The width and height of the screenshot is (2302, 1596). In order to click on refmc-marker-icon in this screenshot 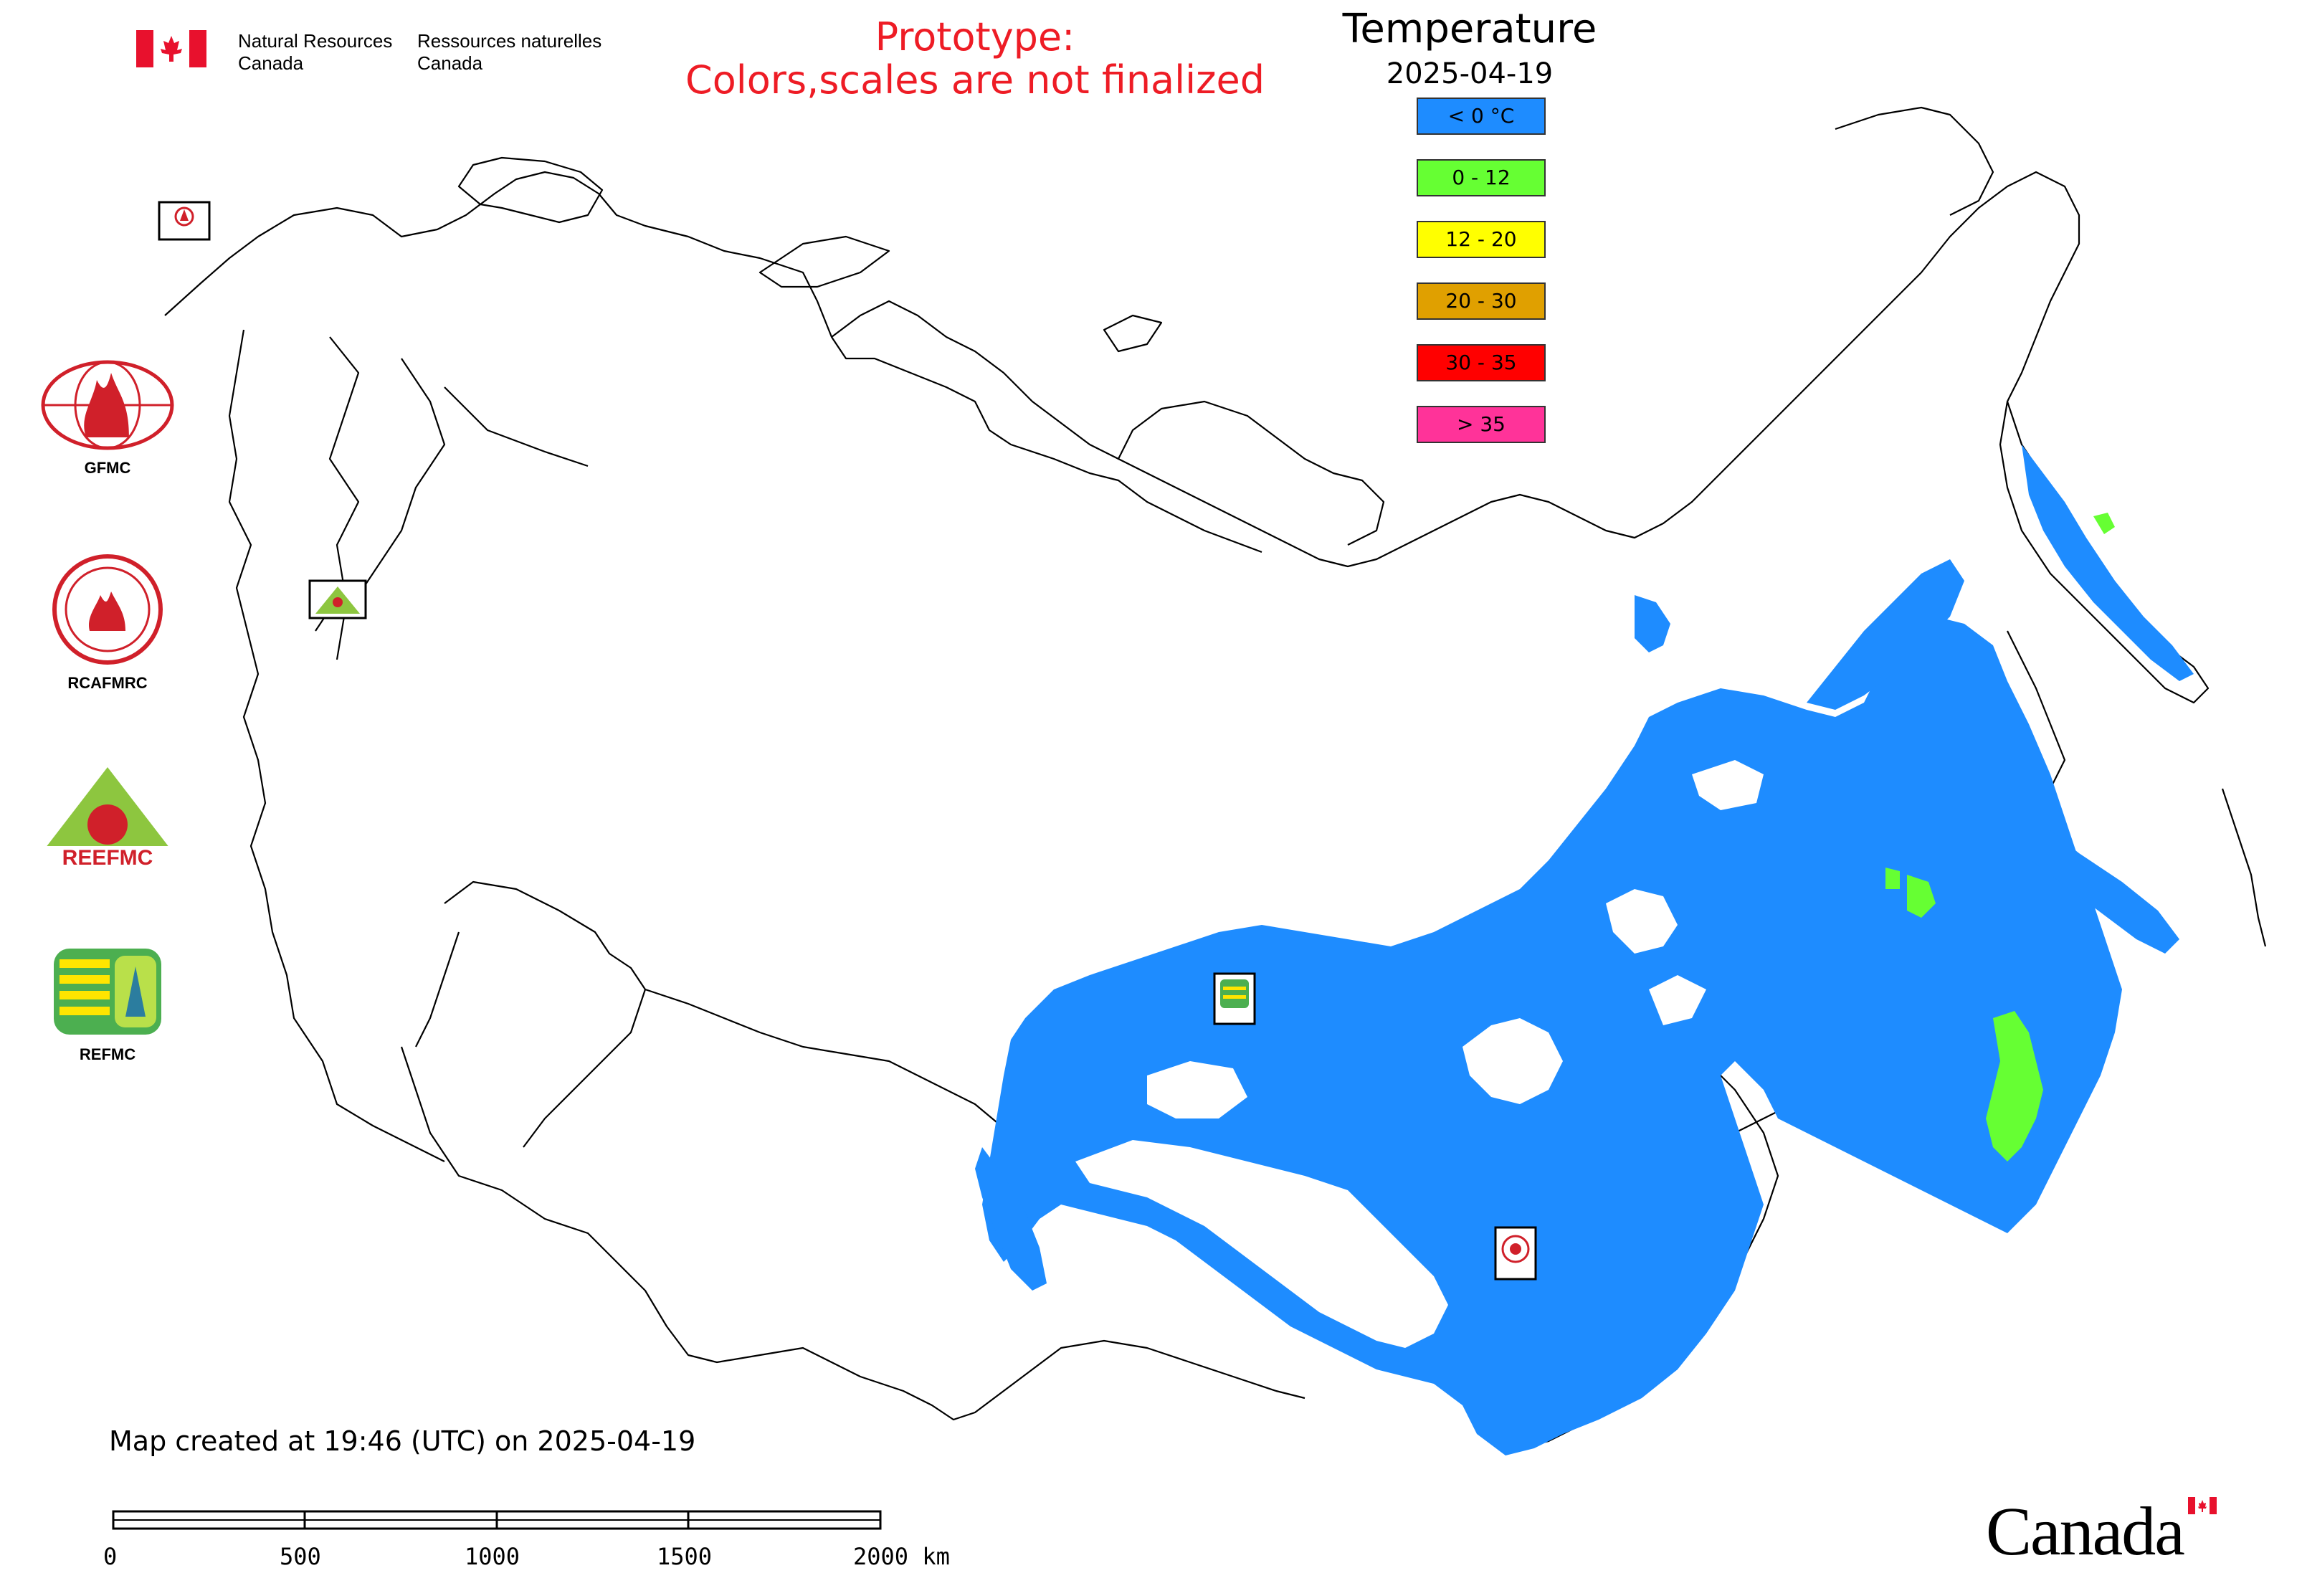, I will do `click(1234, 998)`.